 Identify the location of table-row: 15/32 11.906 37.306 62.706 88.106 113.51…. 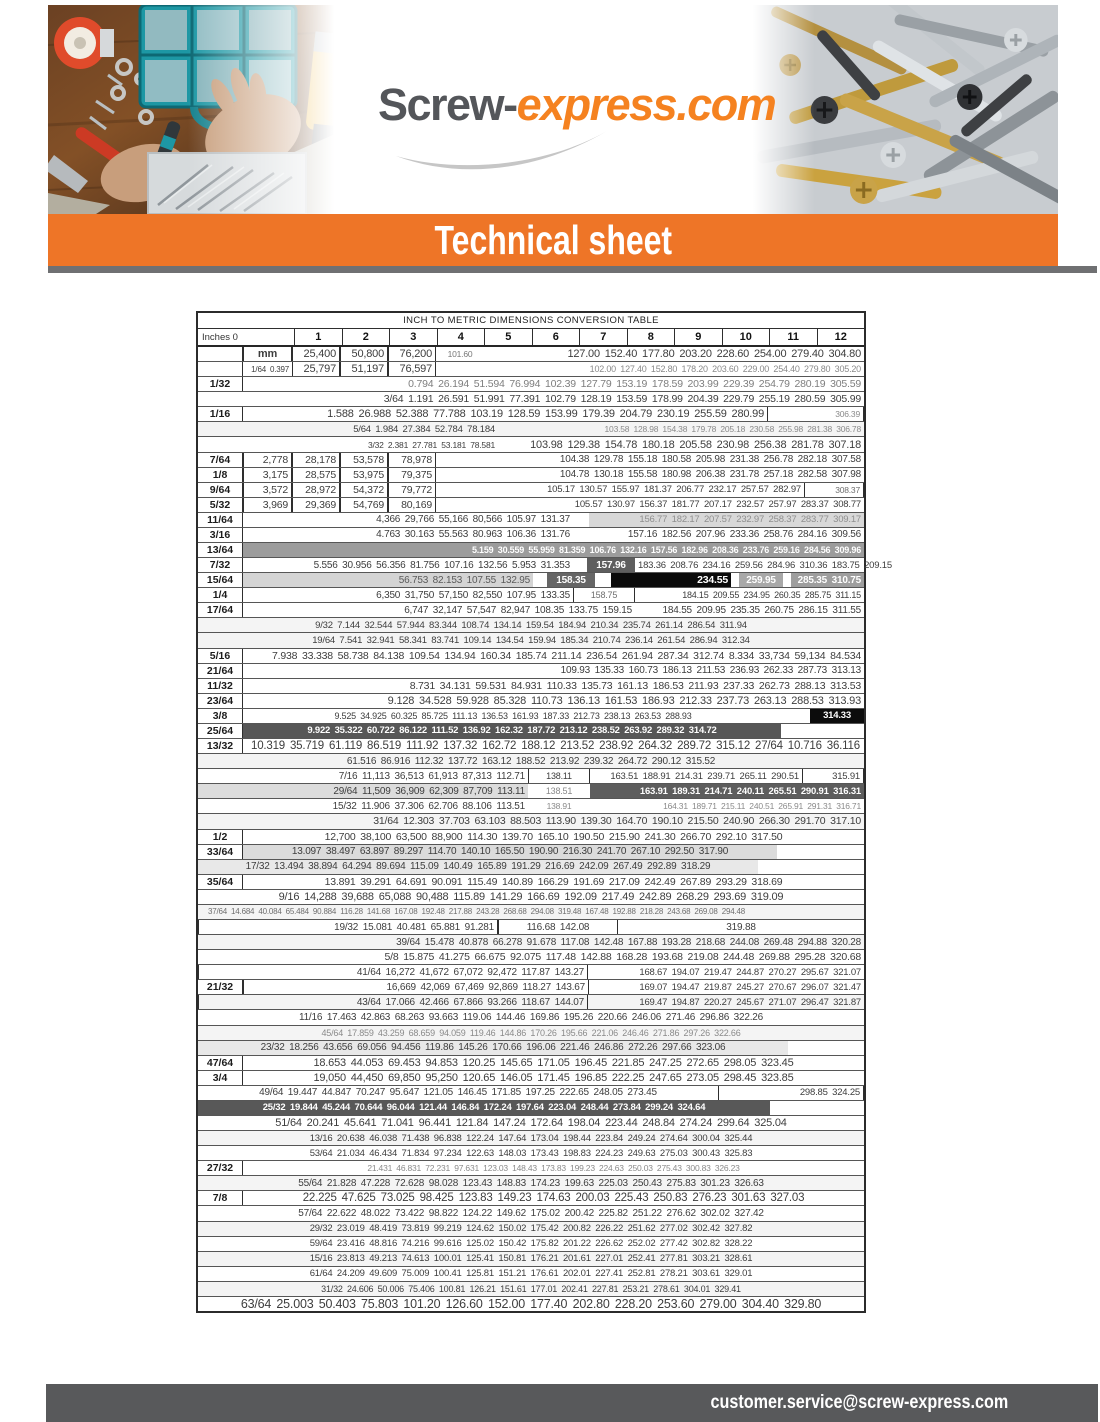
(531, 807).